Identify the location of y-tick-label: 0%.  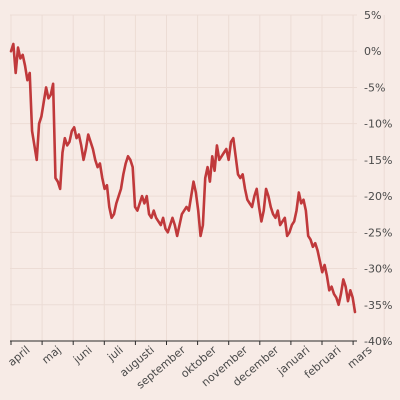
(372, 51).